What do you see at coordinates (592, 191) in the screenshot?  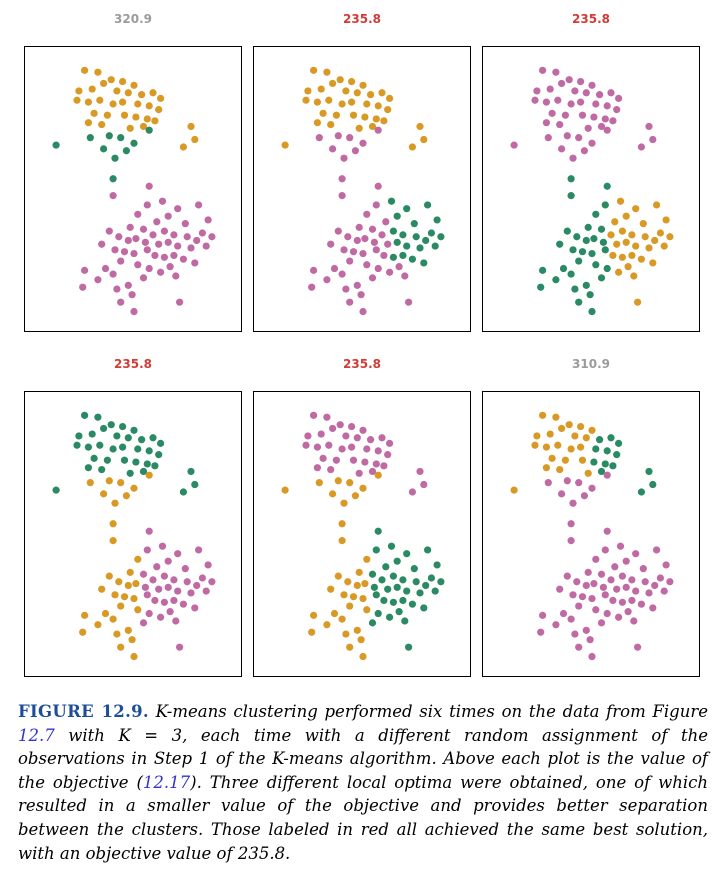 I see `scatter-svg` at bounding box center [592, 191].